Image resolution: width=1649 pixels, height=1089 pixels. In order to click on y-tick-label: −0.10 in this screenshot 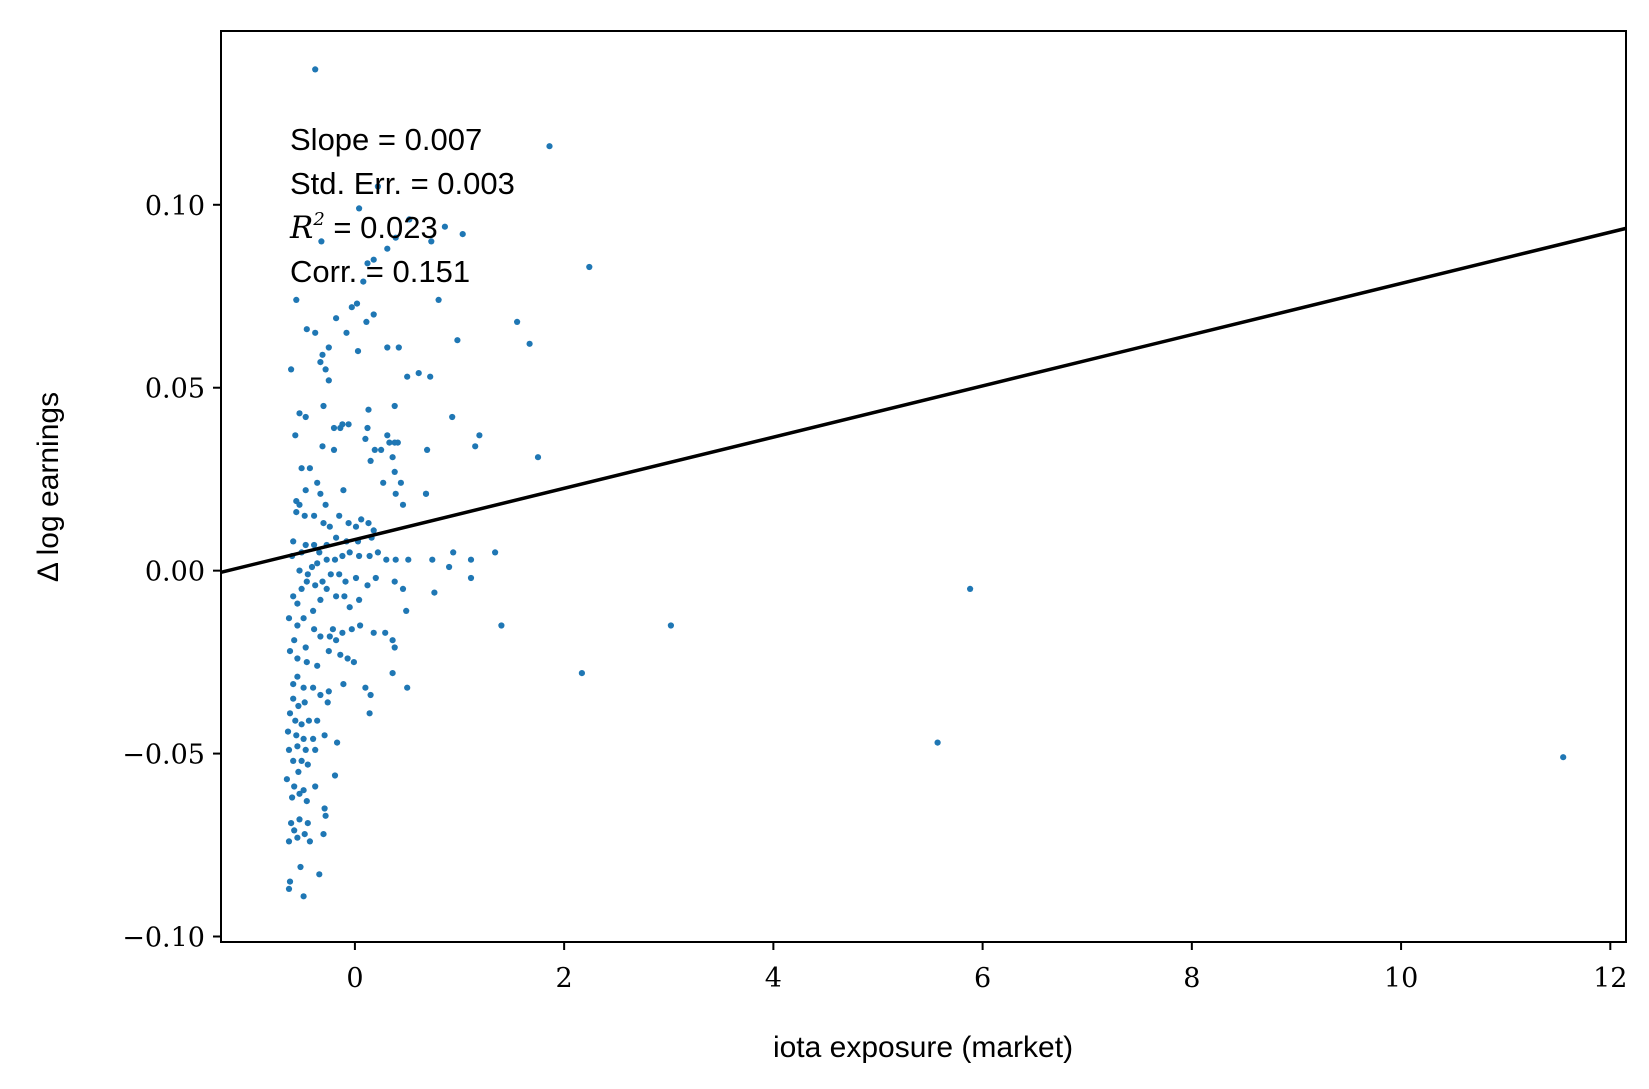, I will do `click(163, 938)`.